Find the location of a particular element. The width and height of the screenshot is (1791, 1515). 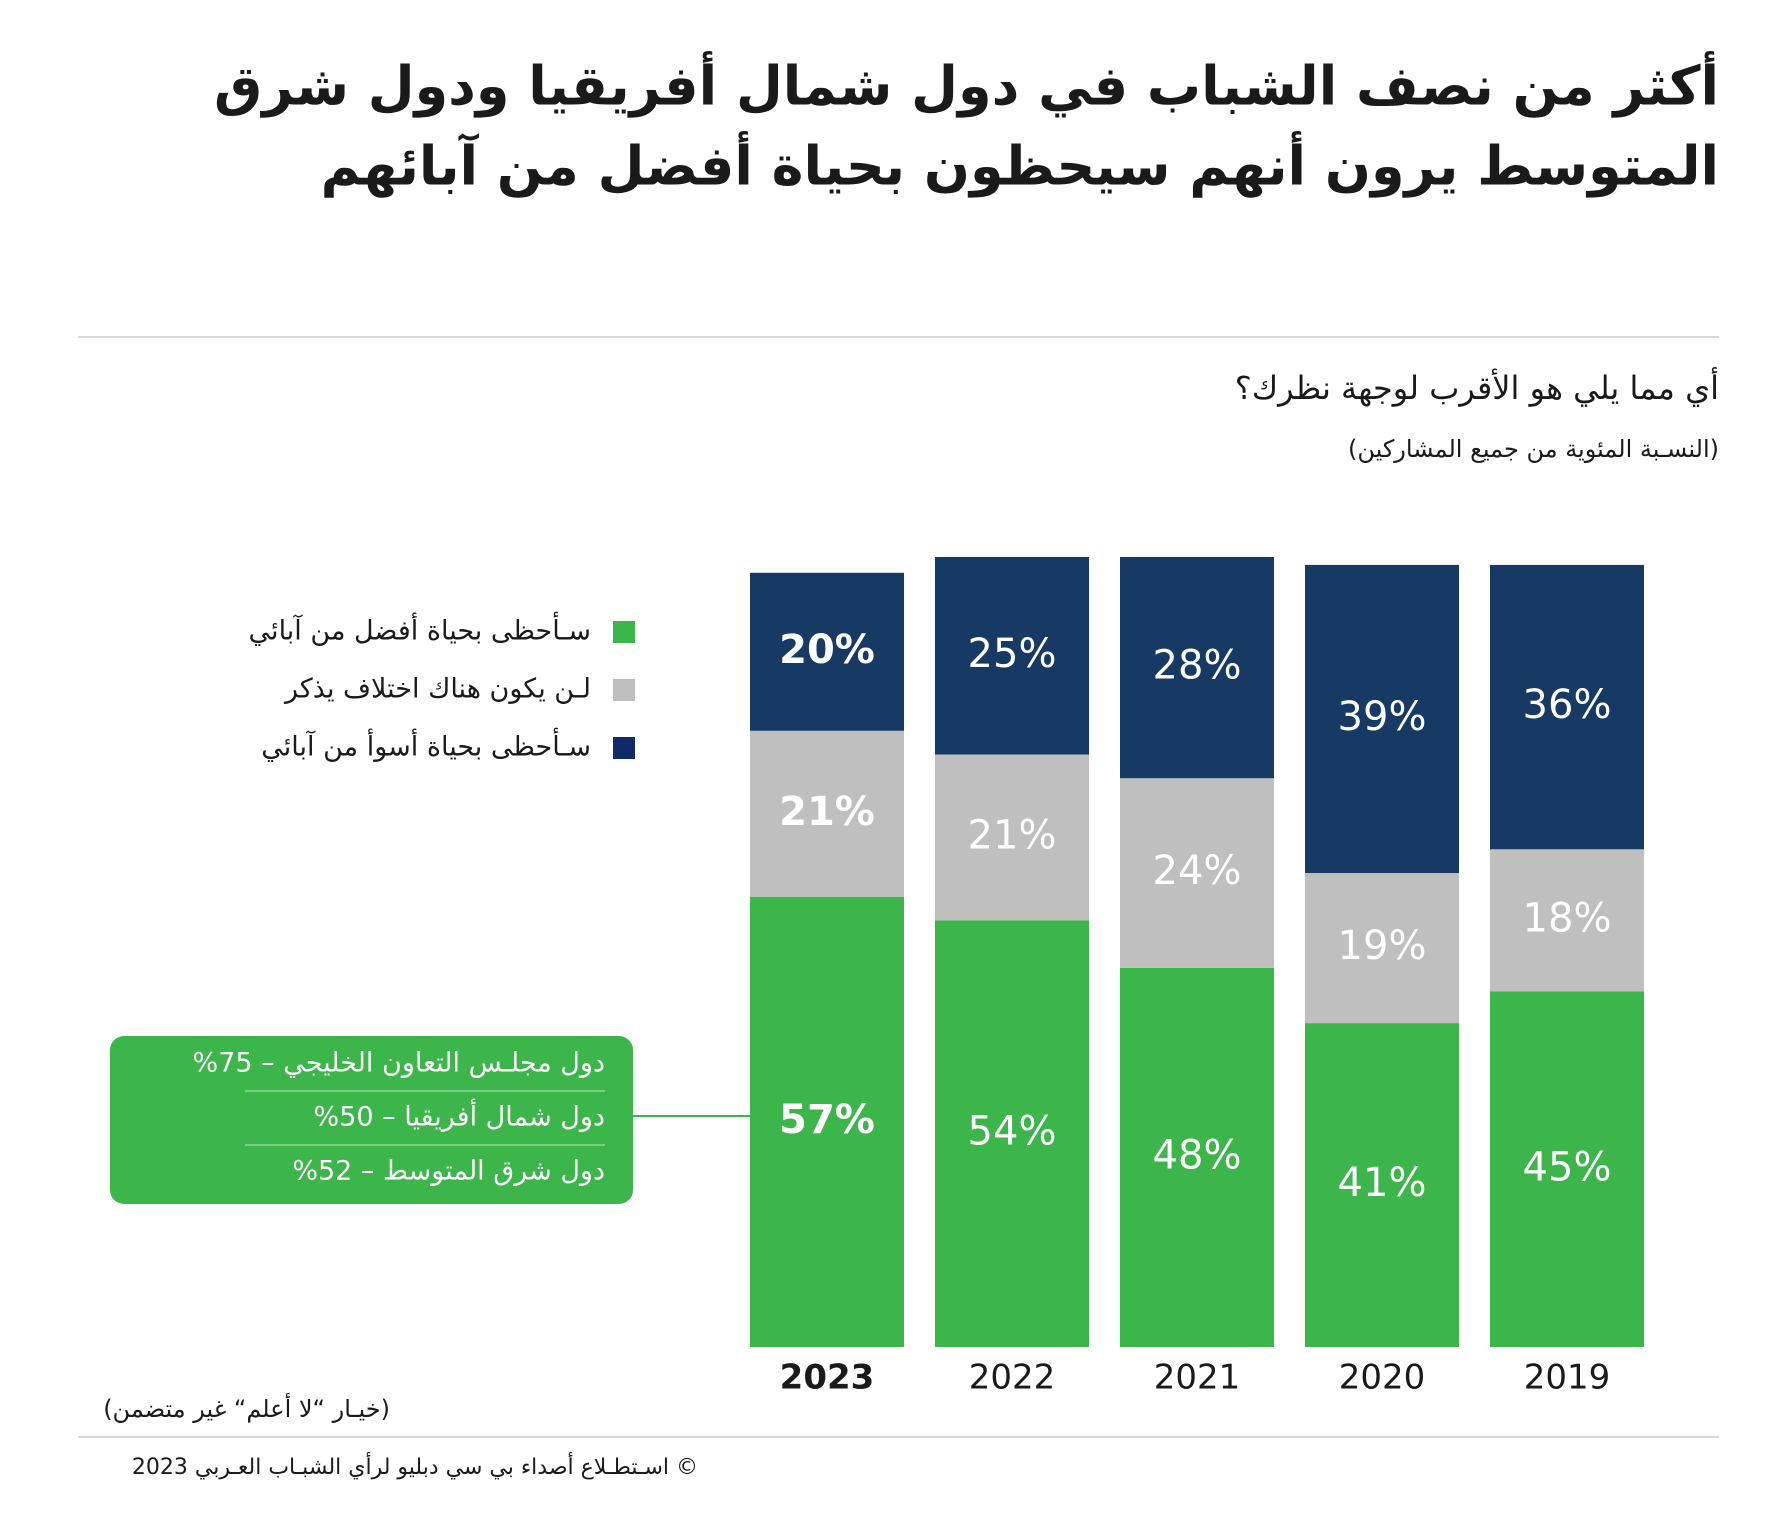

value-label: 19% is located at coordinates (1382, 946).